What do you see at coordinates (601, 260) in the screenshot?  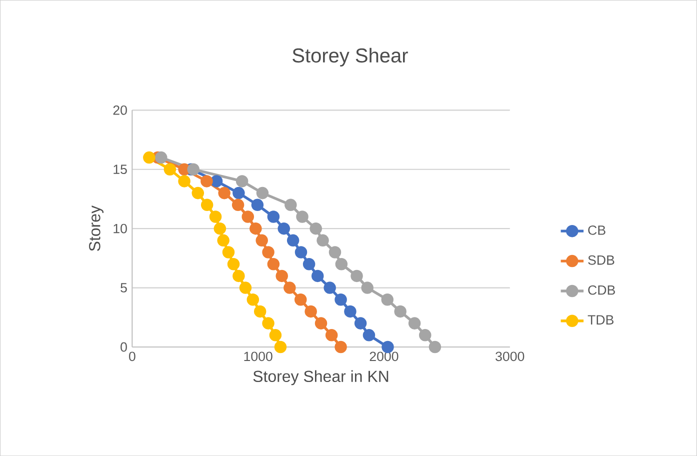 I see `legend-label: SDB` at bounding box center [601, 260].